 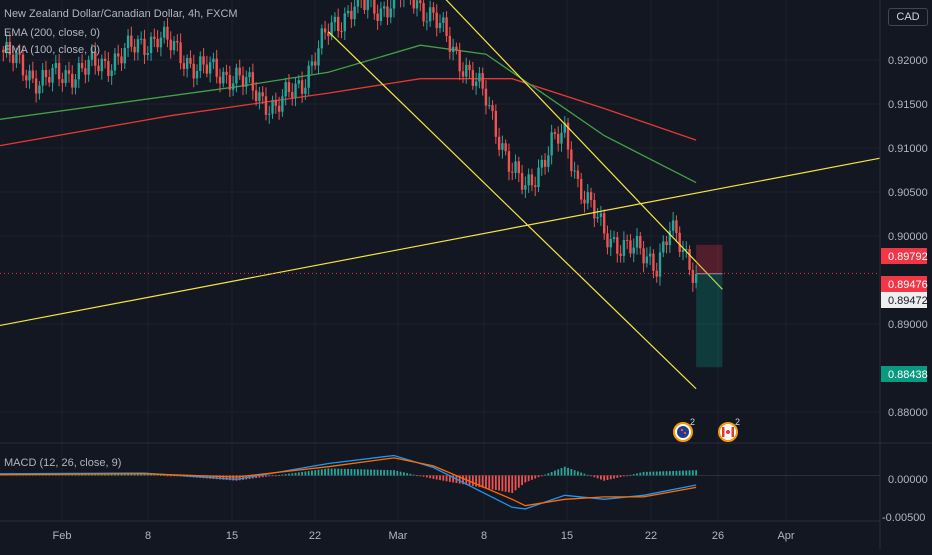 I want to click on ema100-legend: EMA (100, close, 0), so click(x=52, y=50).